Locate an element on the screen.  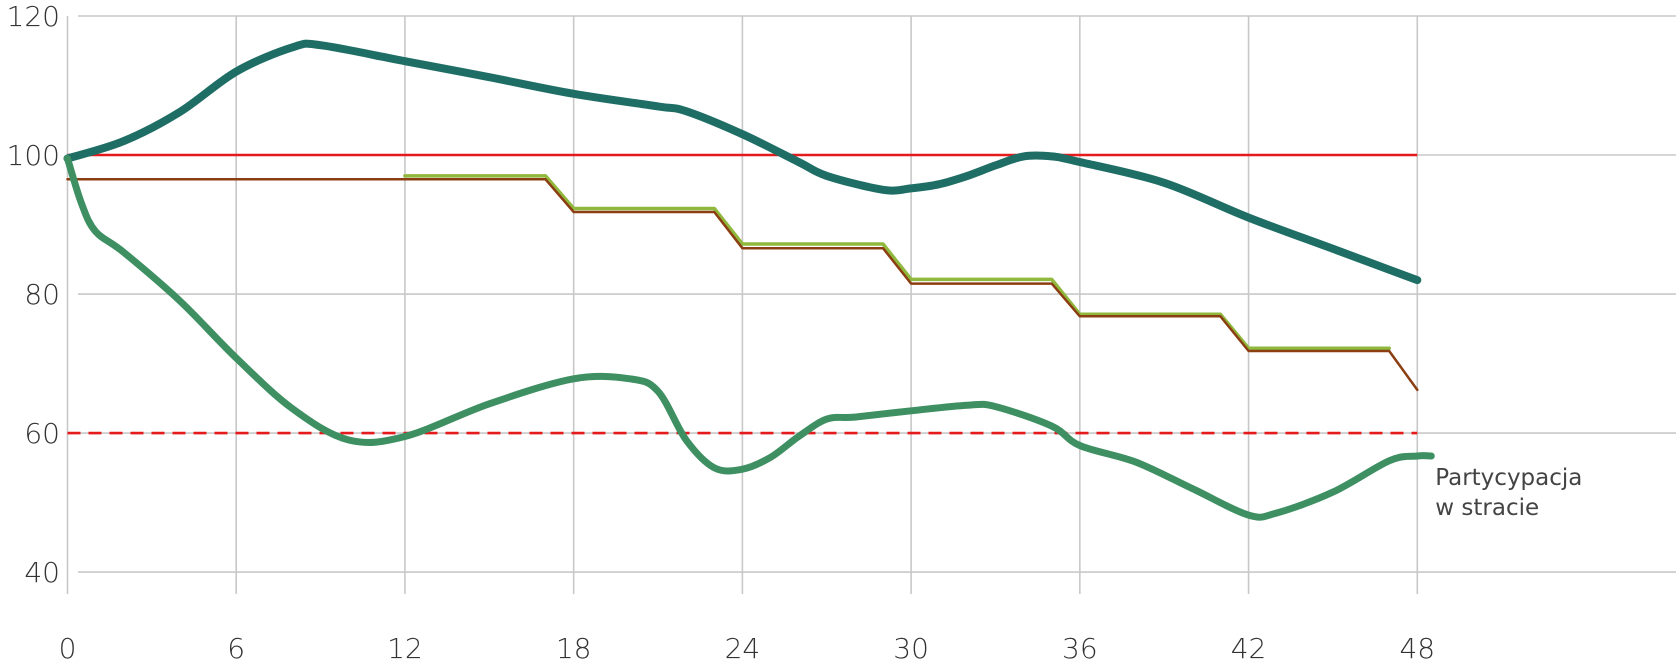
x-tick-label-24: 24 is located at coordinates (743, 645).